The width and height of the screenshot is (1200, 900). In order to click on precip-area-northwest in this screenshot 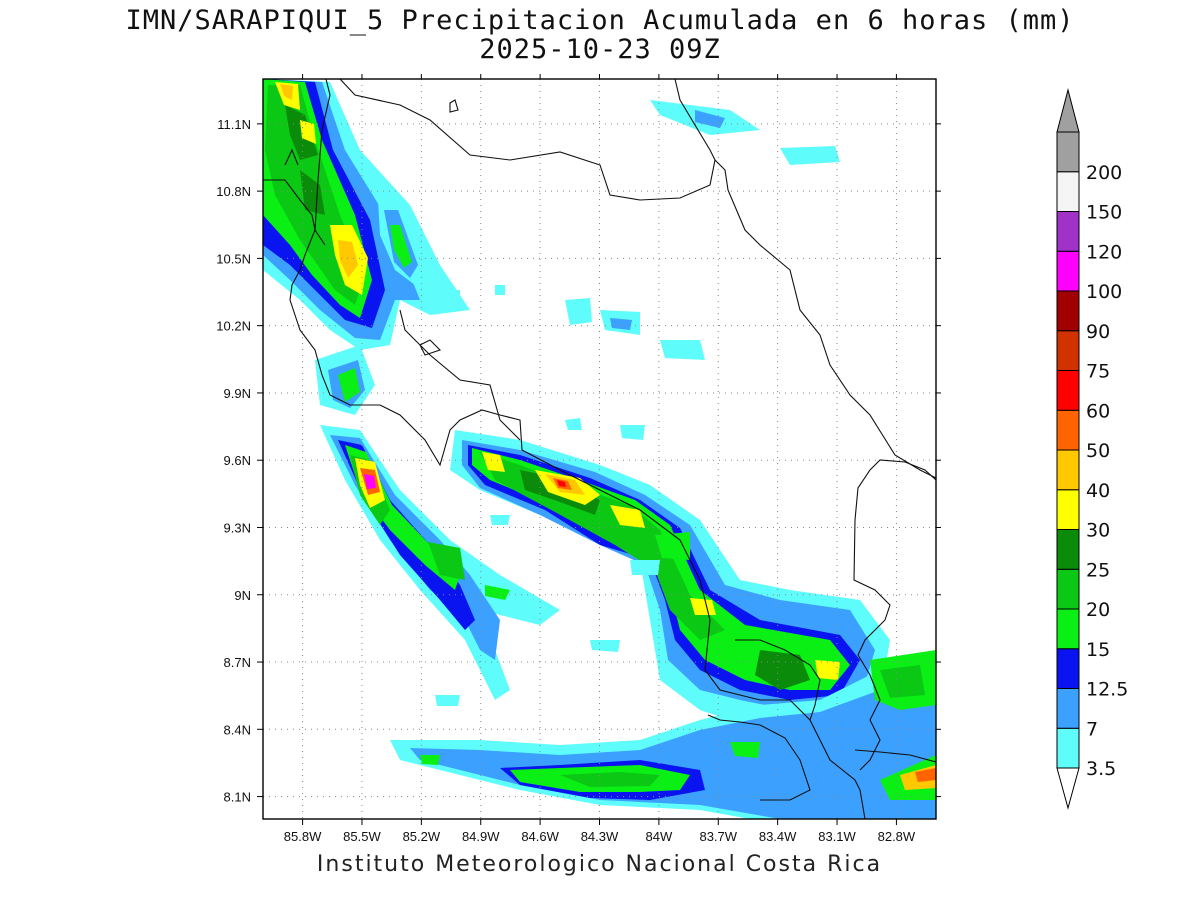, I will do `click(366, 214)`.